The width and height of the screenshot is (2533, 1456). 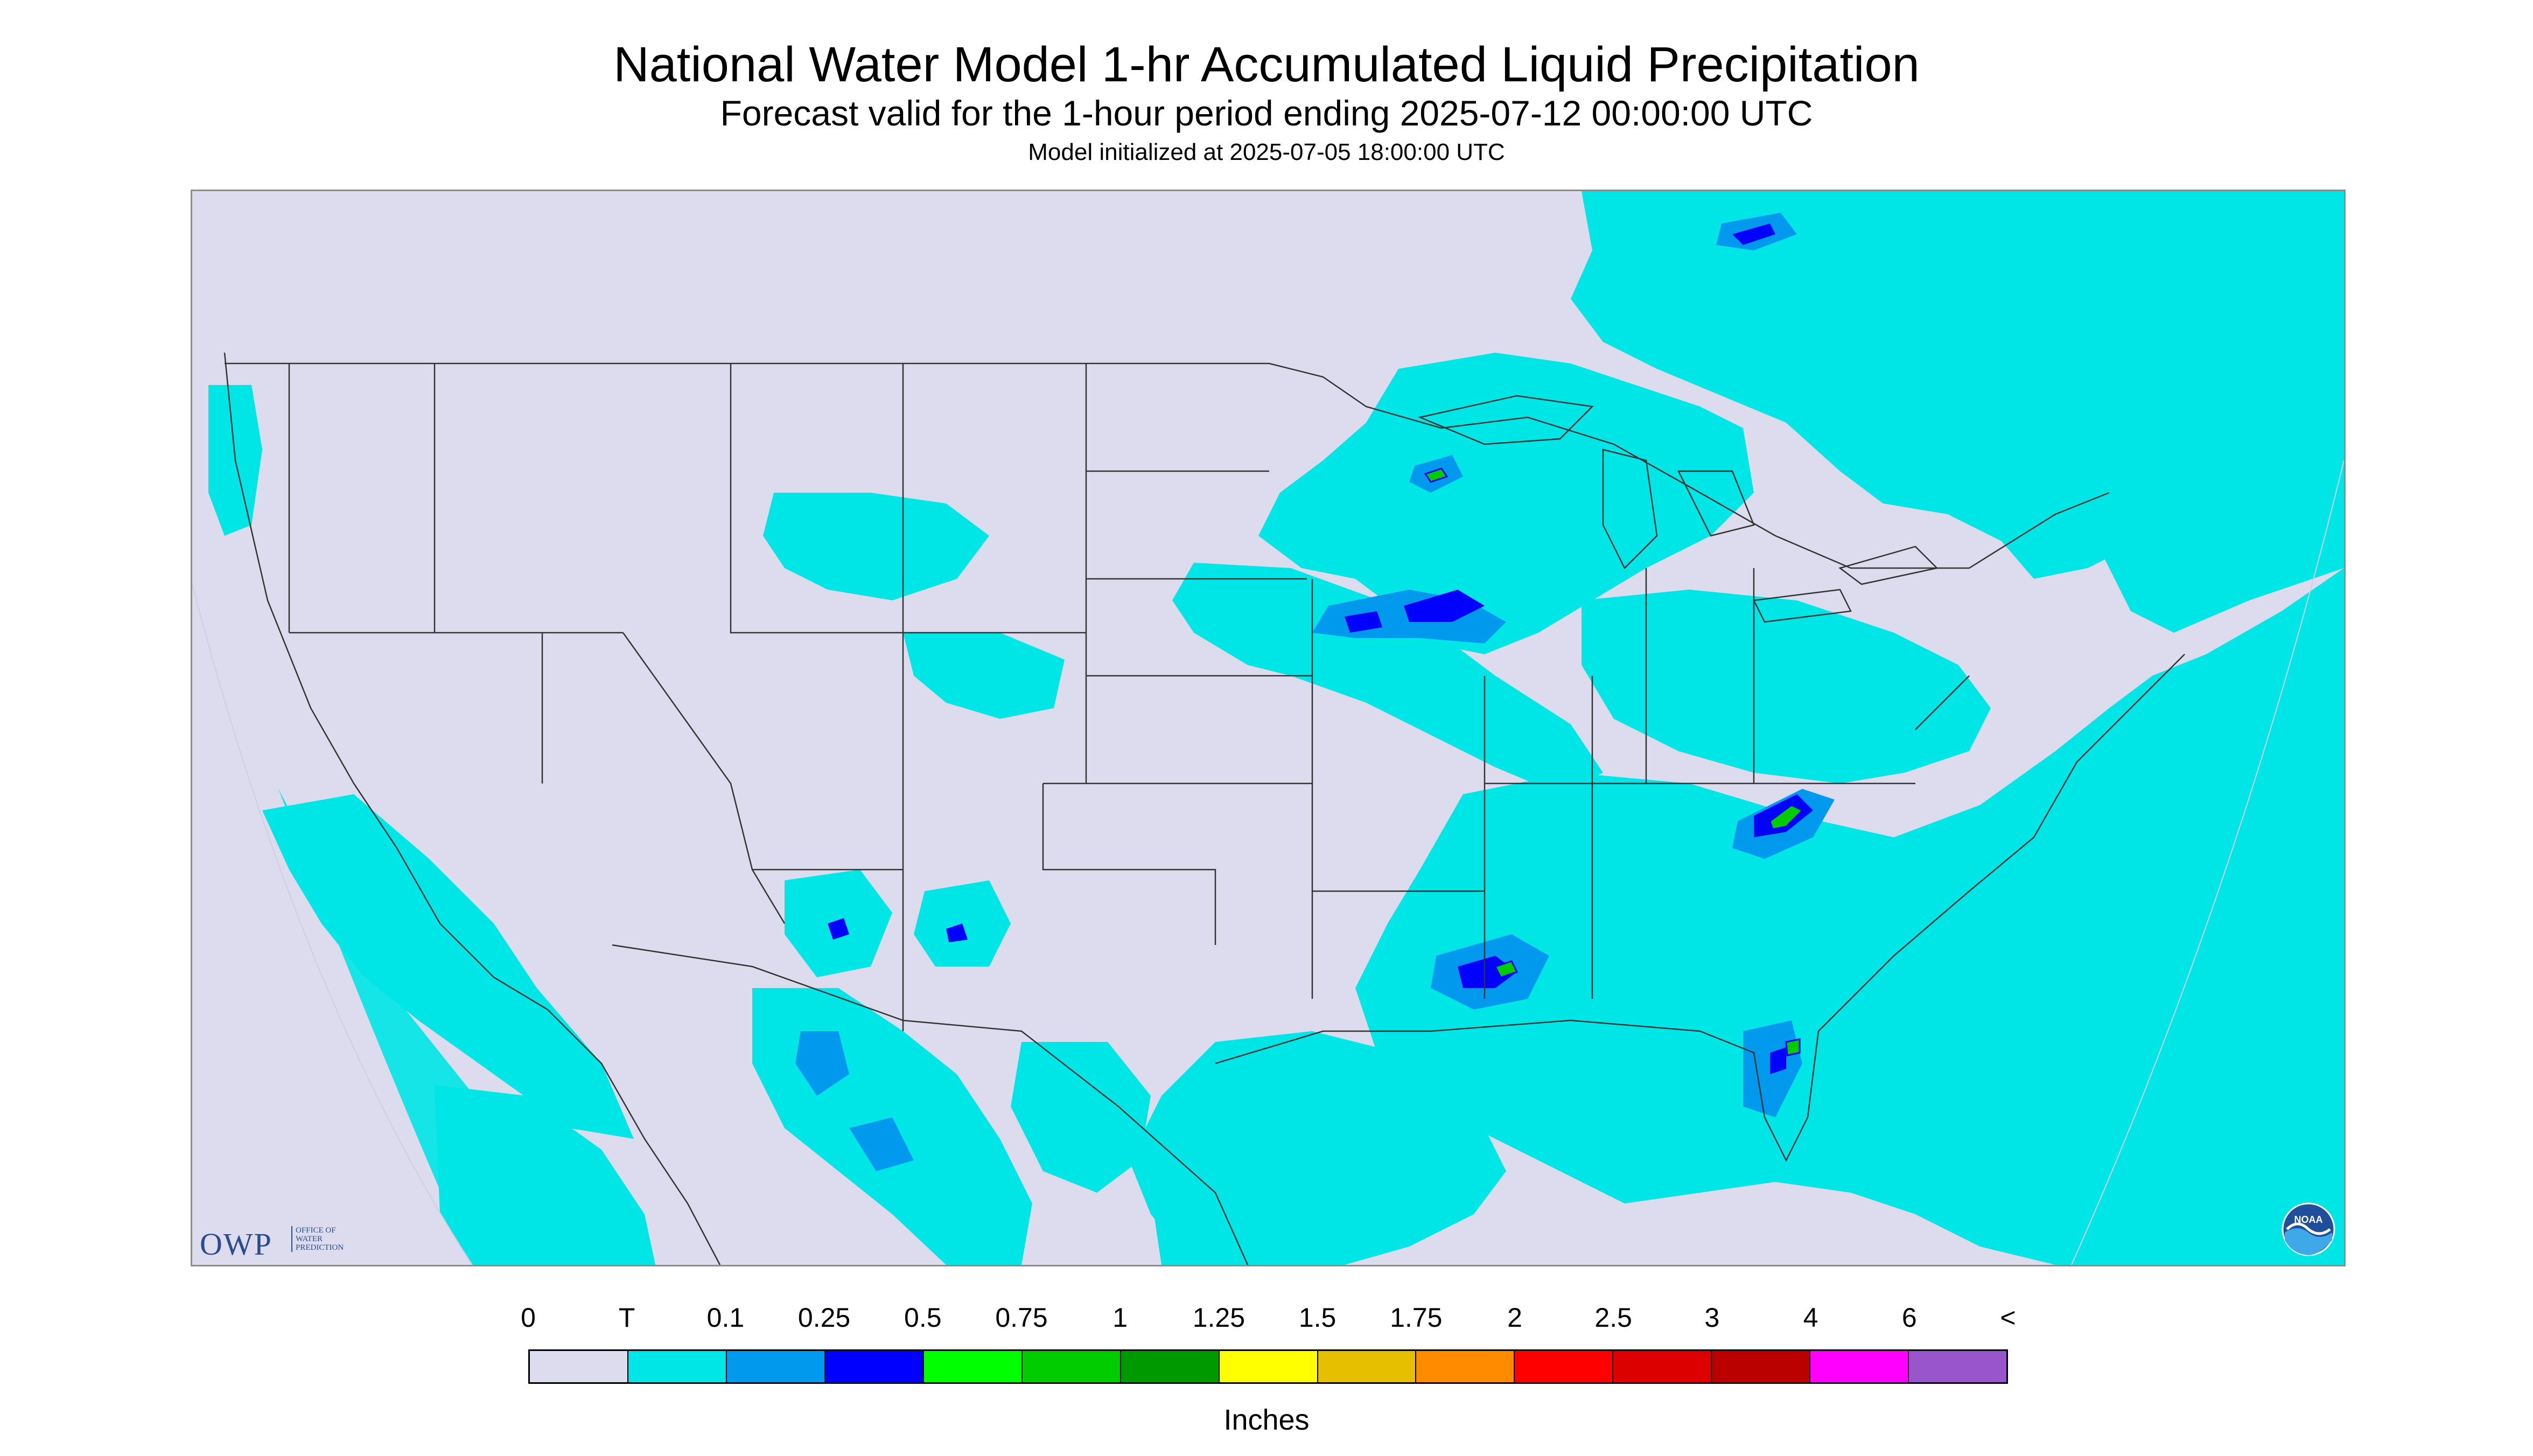 What do you see at coordinates (309, 1239) in the screenshot?
I see `owp-sub-line-2: WATER` at bounding box center [309, 1239].